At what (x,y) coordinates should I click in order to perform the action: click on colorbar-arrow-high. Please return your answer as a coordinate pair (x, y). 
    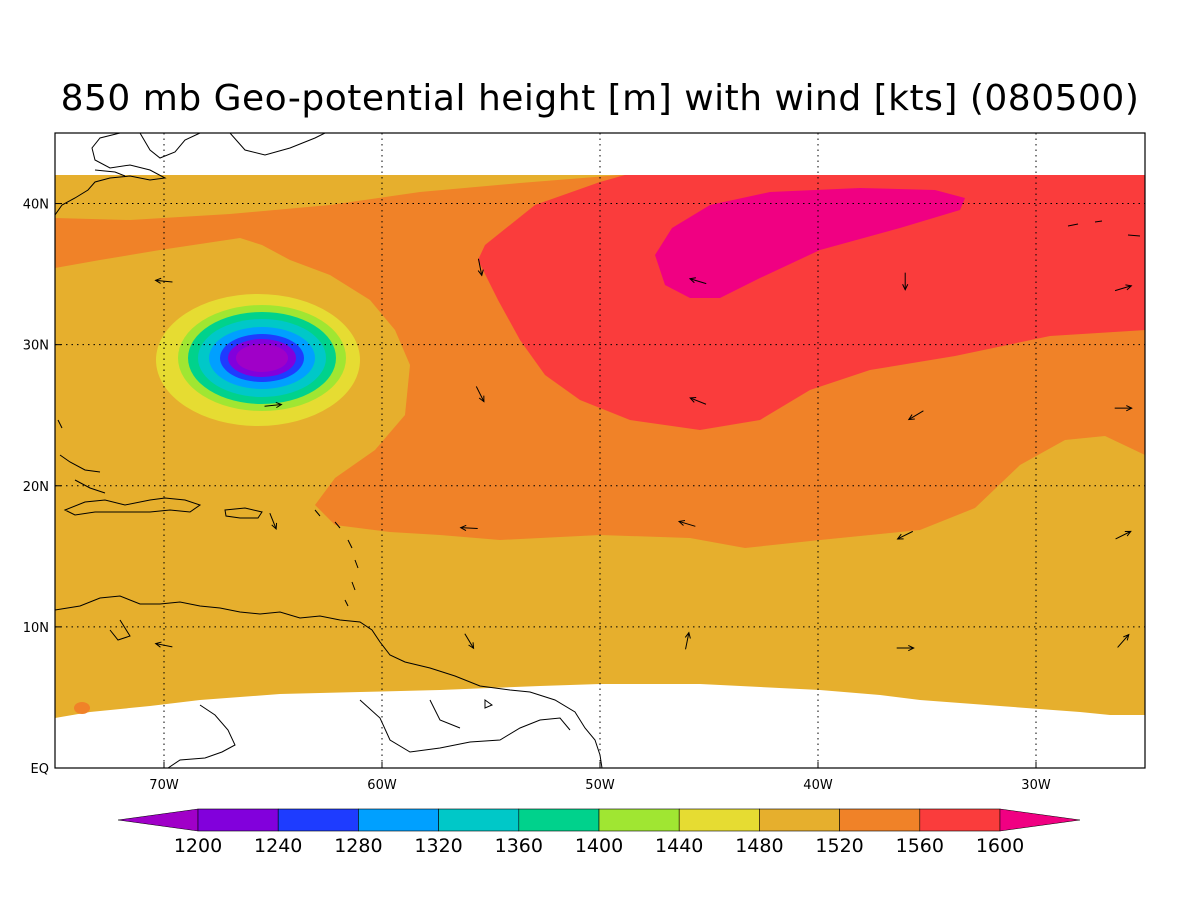
    Looking at the image, I should click on (1040, 820).